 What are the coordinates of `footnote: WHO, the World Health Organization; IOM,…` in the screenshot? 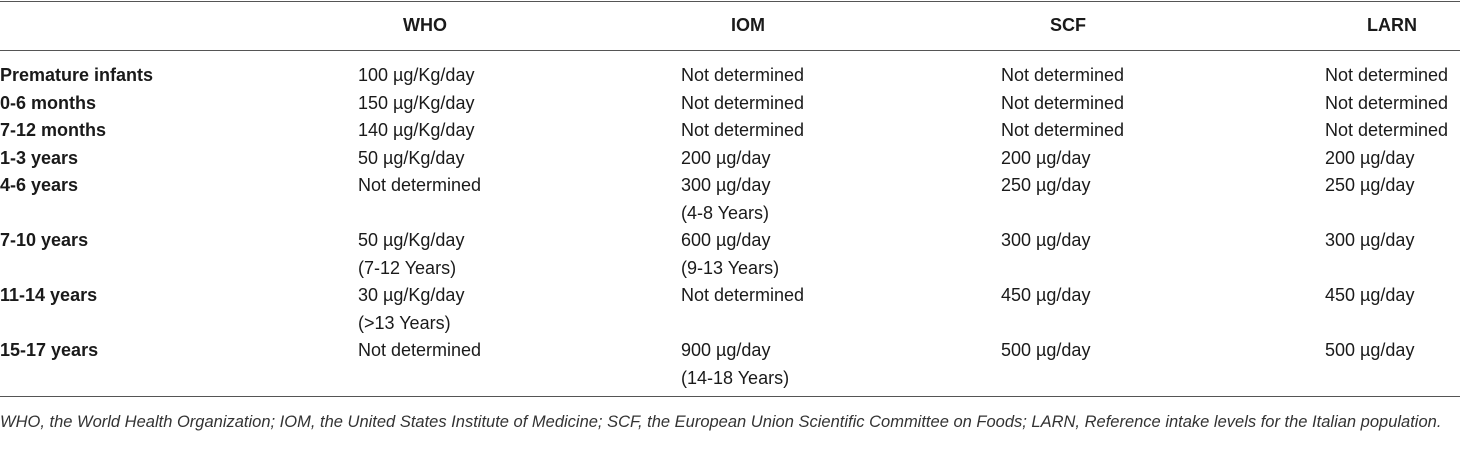 It's located at (721, 422).